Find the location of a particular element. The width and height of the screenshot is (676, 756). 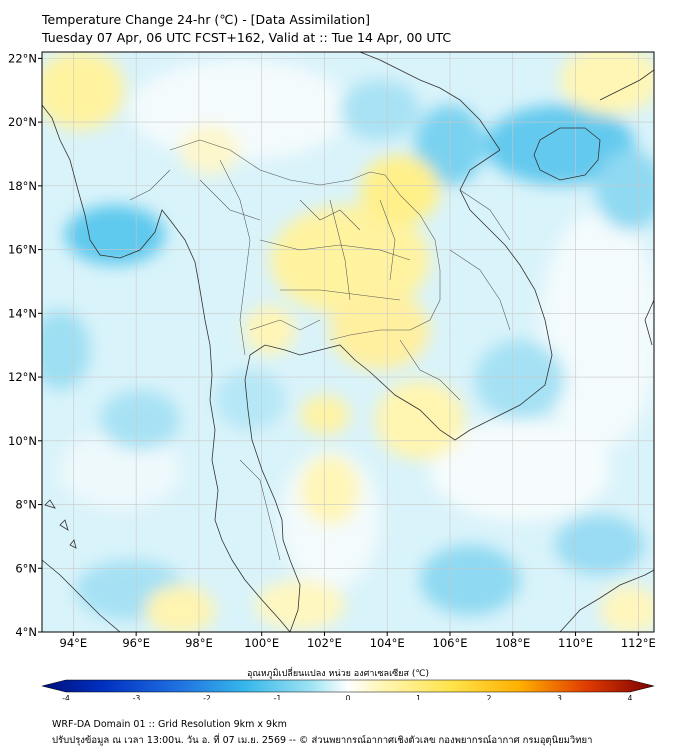

colorbar-tick-label: -1 is located at coordinates (278, 697).